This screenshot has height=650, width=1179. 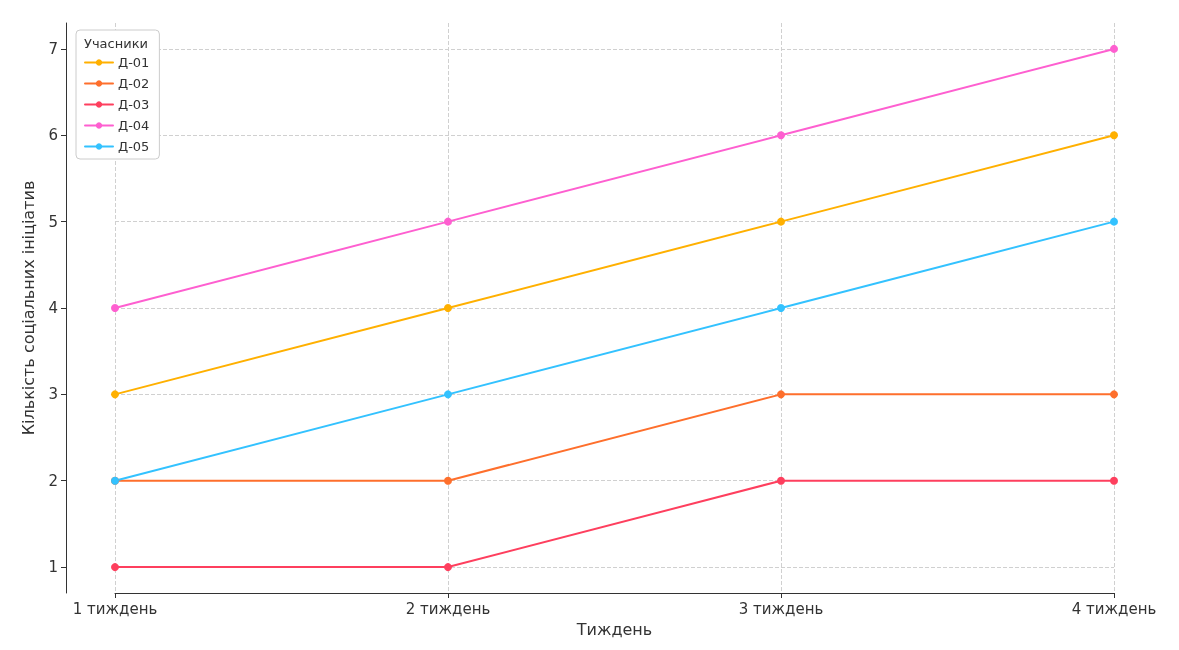 What do you see at coordinates (53, 48) in the screenshot?
I see `y-tick-label: 7` at bounding box center [53, 48].